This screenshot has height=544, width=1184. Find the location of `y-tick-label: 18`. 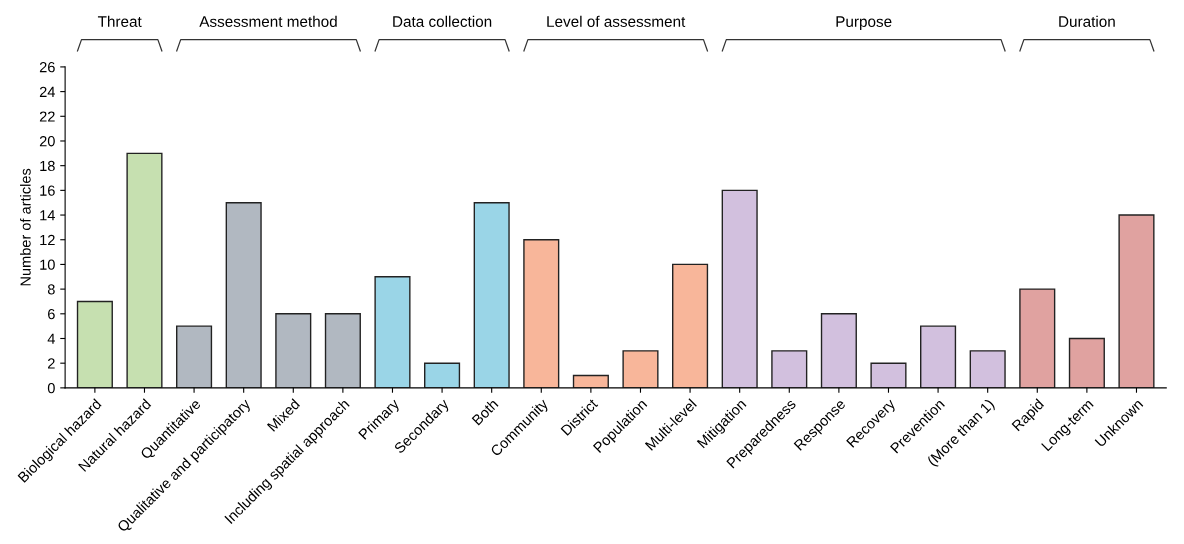

y-tick-label: 18 is located at coordinates (47, 166).